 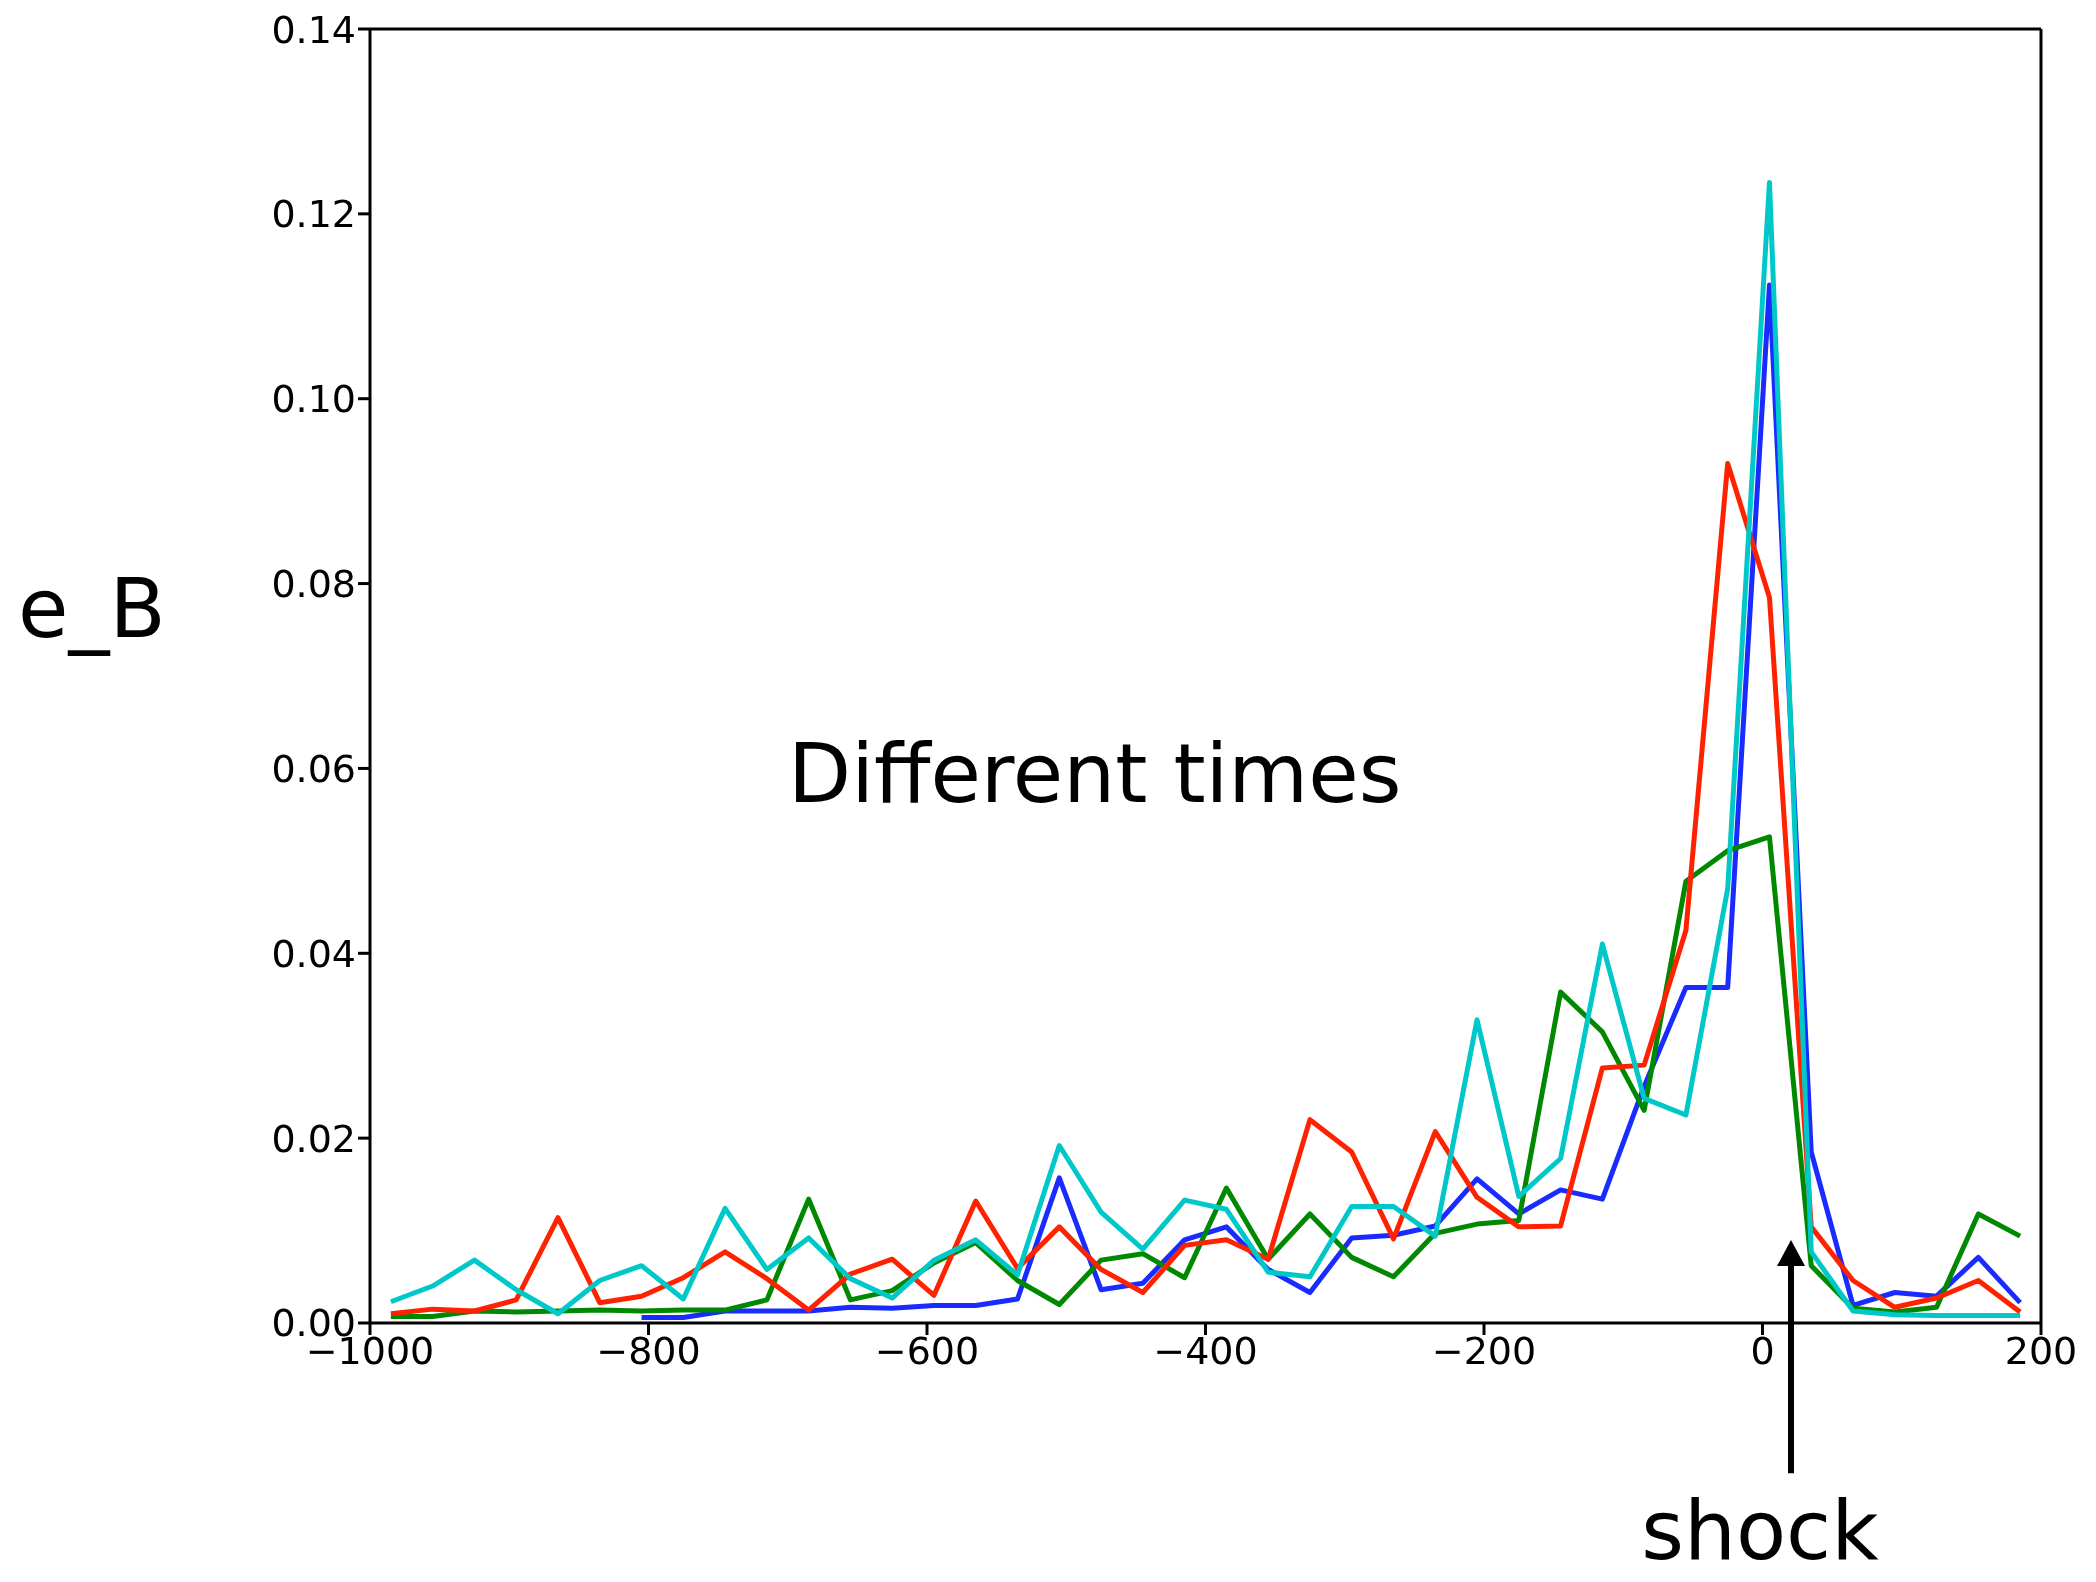 What do you see at coordinates (313, 953) in the screenshot?
I see `y-tick-label: 0.04` at bounding box center [313, 953].